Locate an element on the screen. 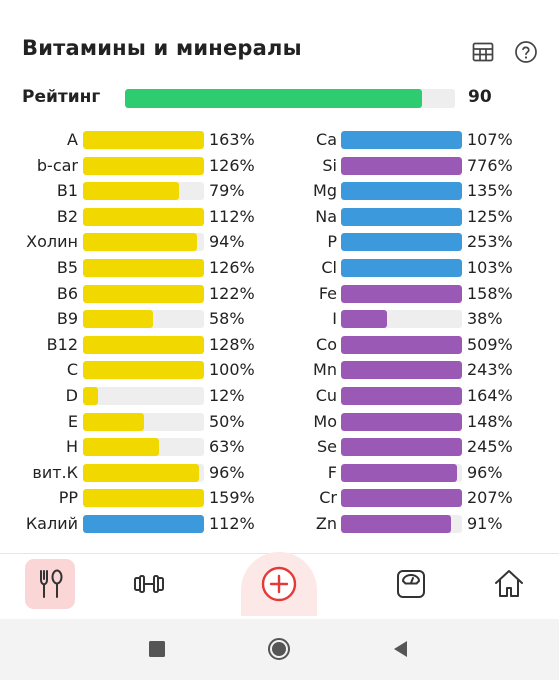 This screenshot has width=559, height=680. vitamin-row: Холин 94% is located at coordinates (279, 242).